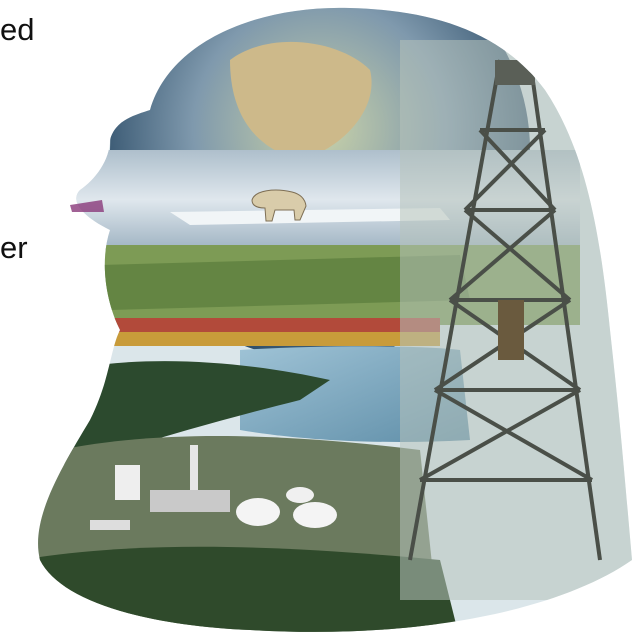  Describe the element at coordinates (194, 470) in the screenshot. I see `stack` at that location.